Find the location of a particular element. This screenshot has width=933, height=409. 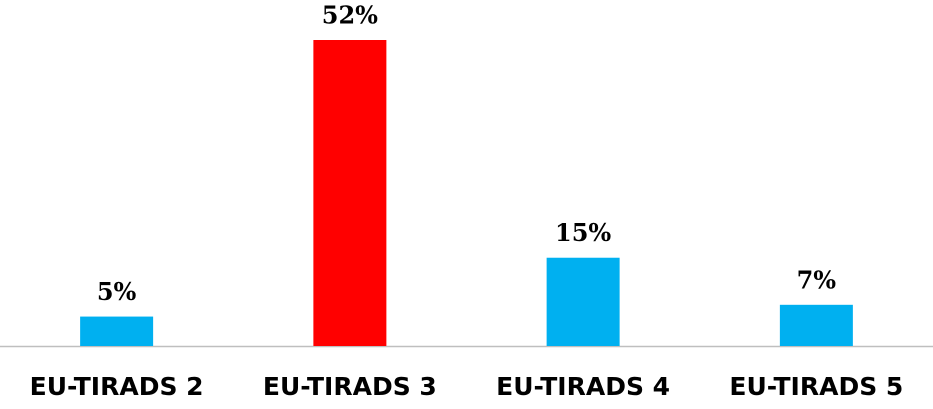

x-tick-label: EU-TIRADS 3 is located at coordinates (350, 386).